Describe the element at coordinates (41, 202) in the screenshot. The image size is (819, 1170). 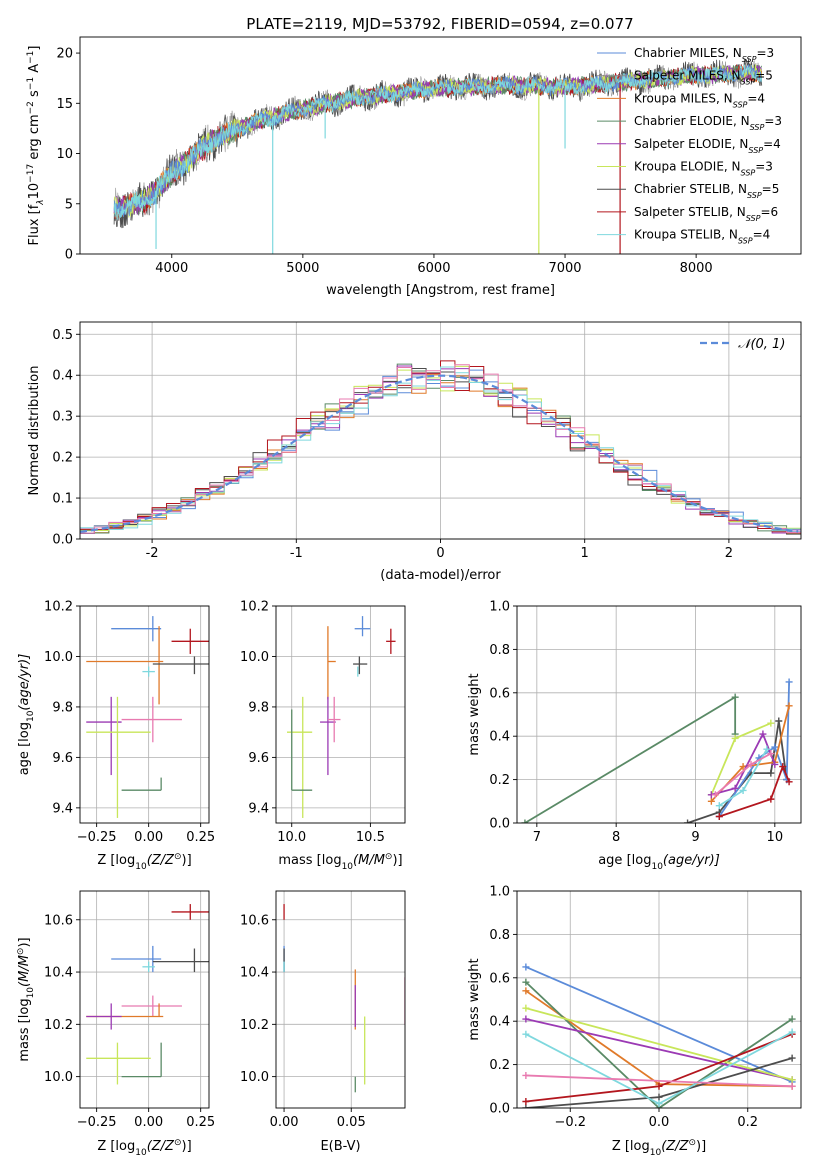
I see `label-part: λ` at that location.